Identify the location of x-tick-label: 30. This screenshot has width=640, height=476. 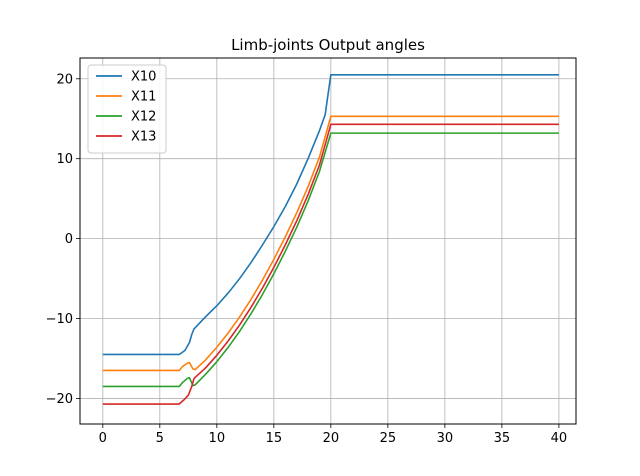
(445, 438).